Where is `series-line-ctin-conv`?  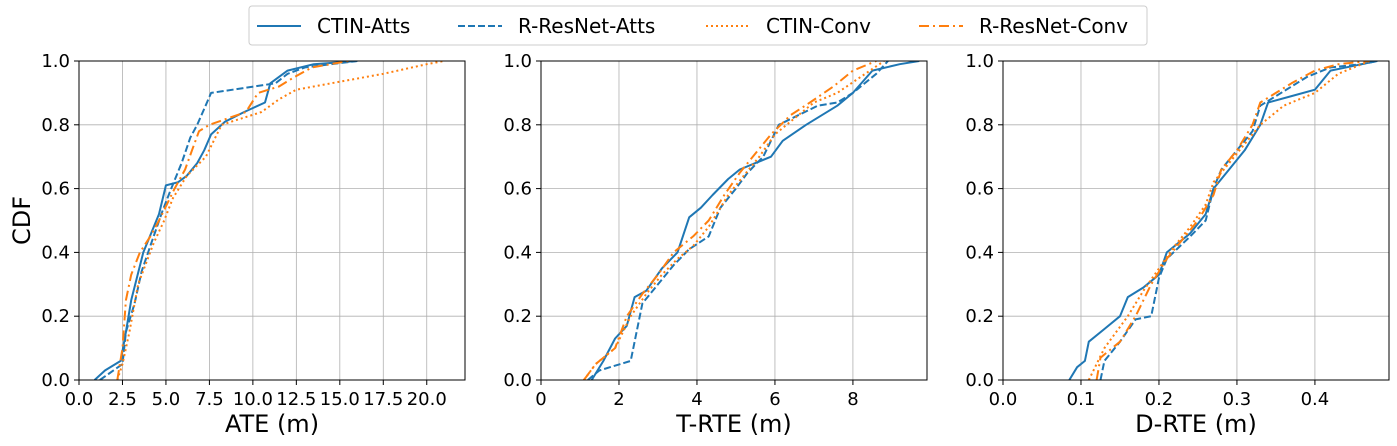 series-line-ctin-conv is located at coordinates (1228, 220).